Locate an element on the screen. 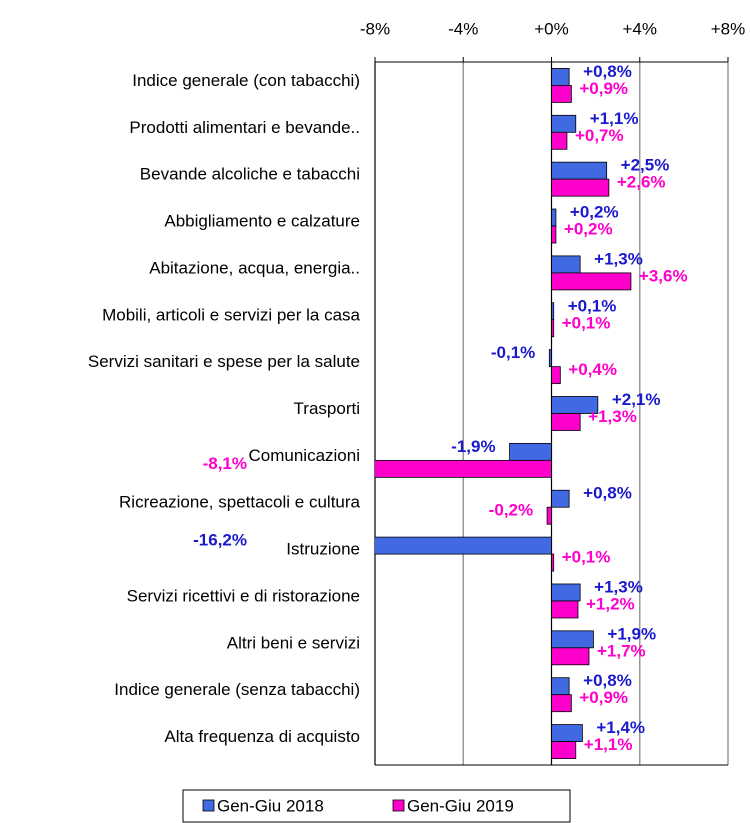 The width and height of the screenshot is (750, 823). value-label: +0,7% is located at coordinates (599, 135).